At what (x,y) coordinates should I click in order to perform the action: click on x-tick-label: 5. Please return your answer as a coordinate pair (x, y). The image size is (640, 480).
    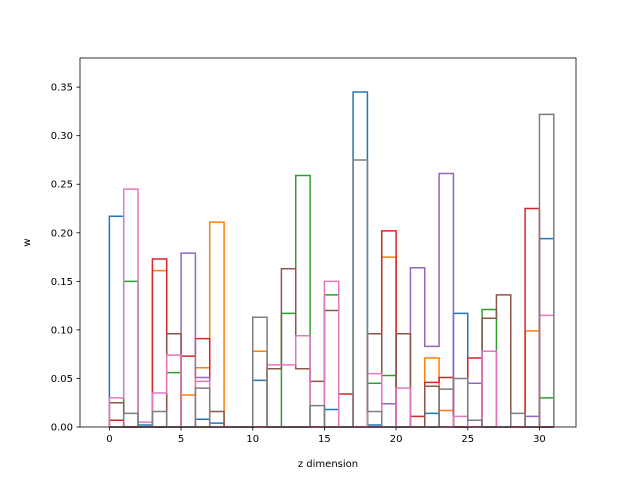
    Looking at the image, I should click on (181, 439).